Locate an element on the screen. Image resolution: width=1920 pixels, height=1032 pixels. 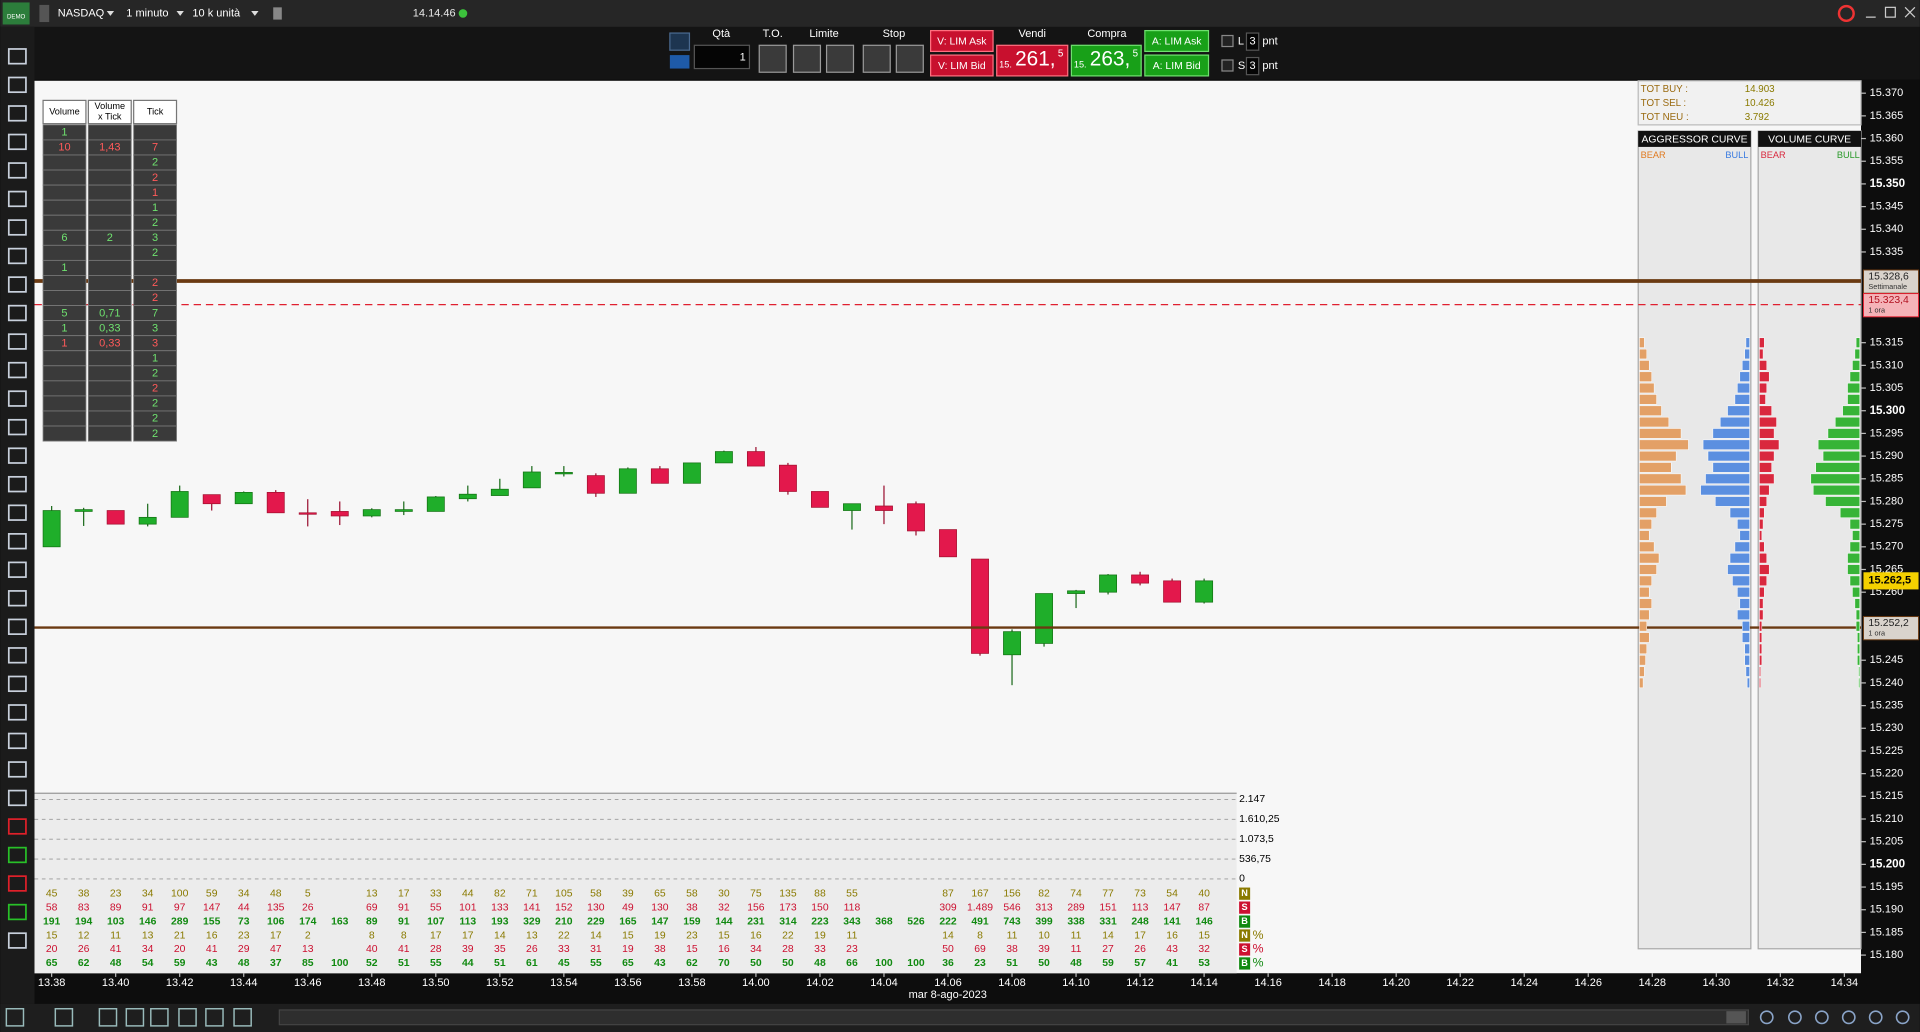
close is located at coordinates (1910, 12).